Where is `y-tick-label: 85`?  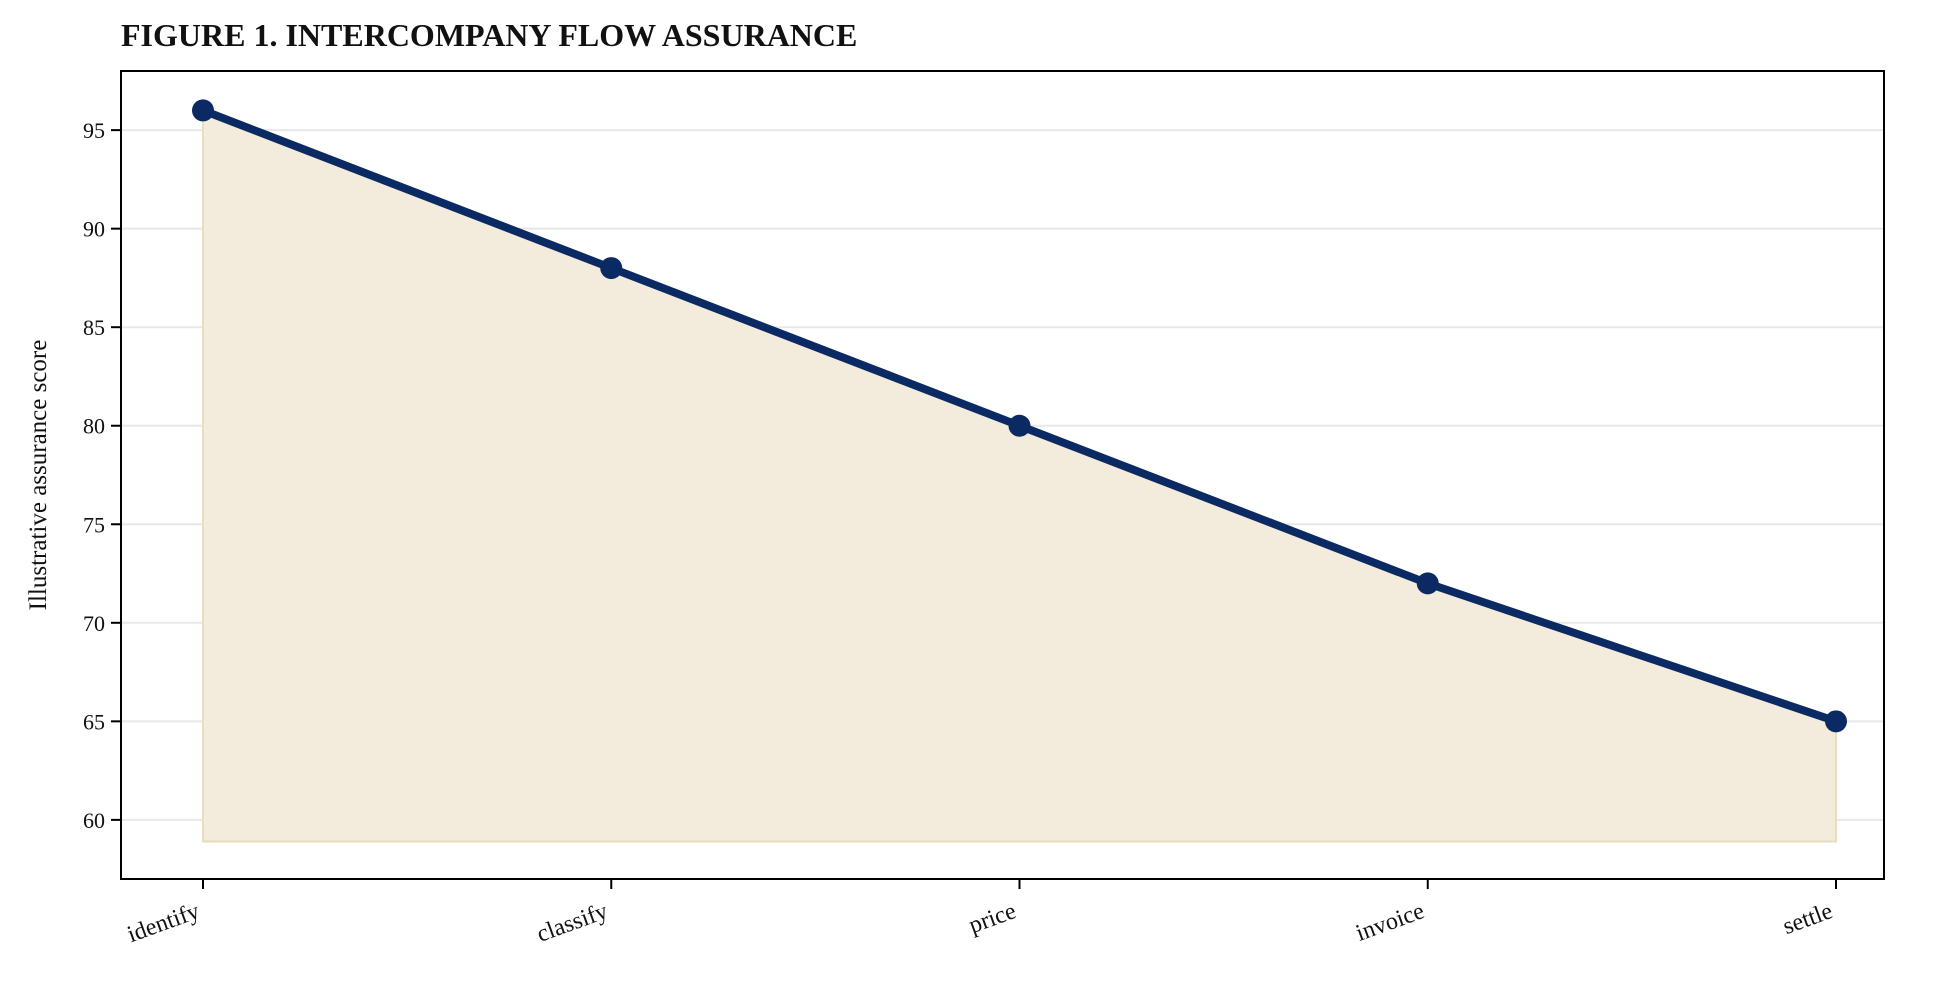
y-tick-label: 85 is located at coordinates (94, 327).